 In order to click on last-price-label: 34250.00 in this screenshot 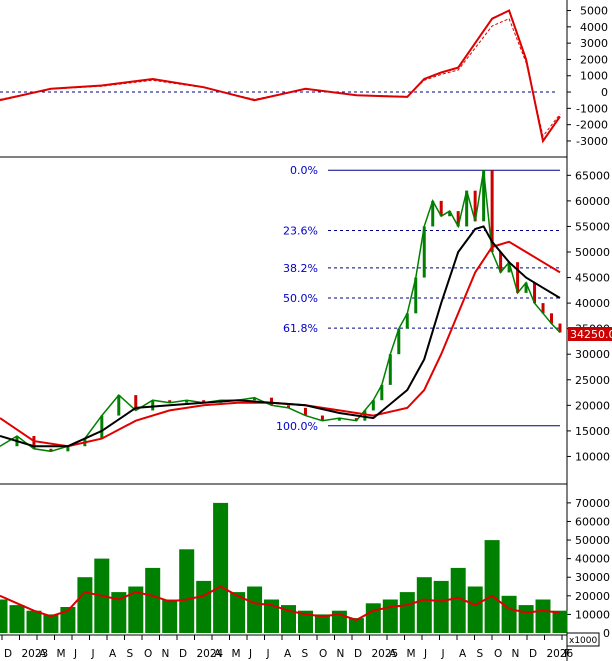, I will do `click(591, 334)`.